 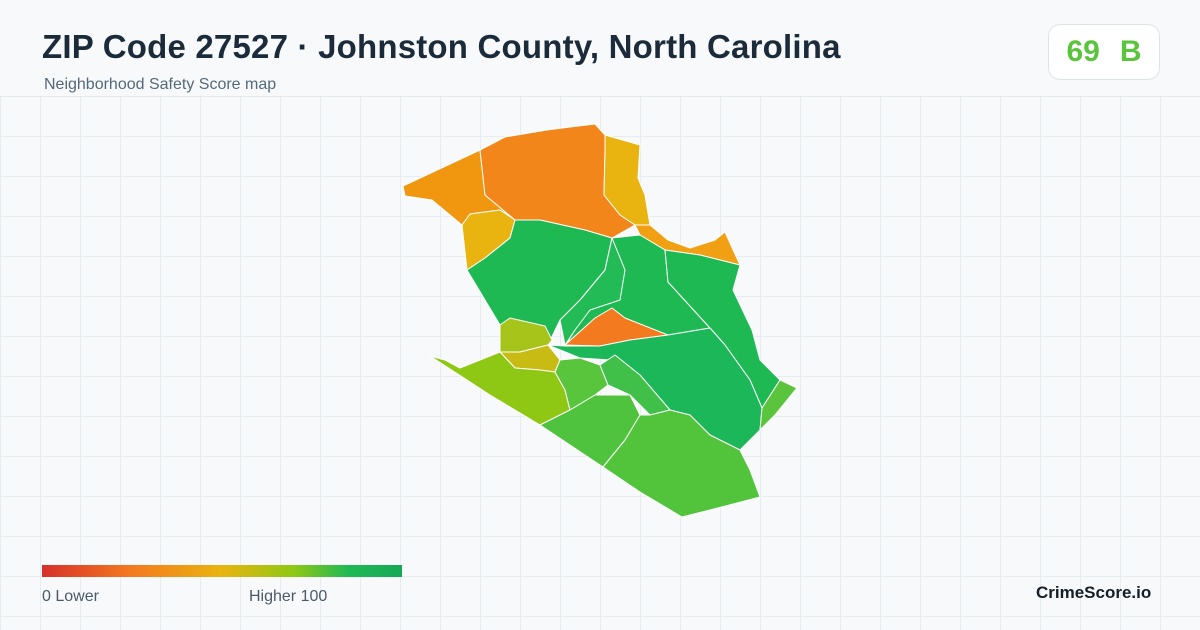 What do you see at coordinates (160, 84) in the screenshot?
I see `page-subtitle: Neighborhood Safety Score map` at bounding box center [160, 84].